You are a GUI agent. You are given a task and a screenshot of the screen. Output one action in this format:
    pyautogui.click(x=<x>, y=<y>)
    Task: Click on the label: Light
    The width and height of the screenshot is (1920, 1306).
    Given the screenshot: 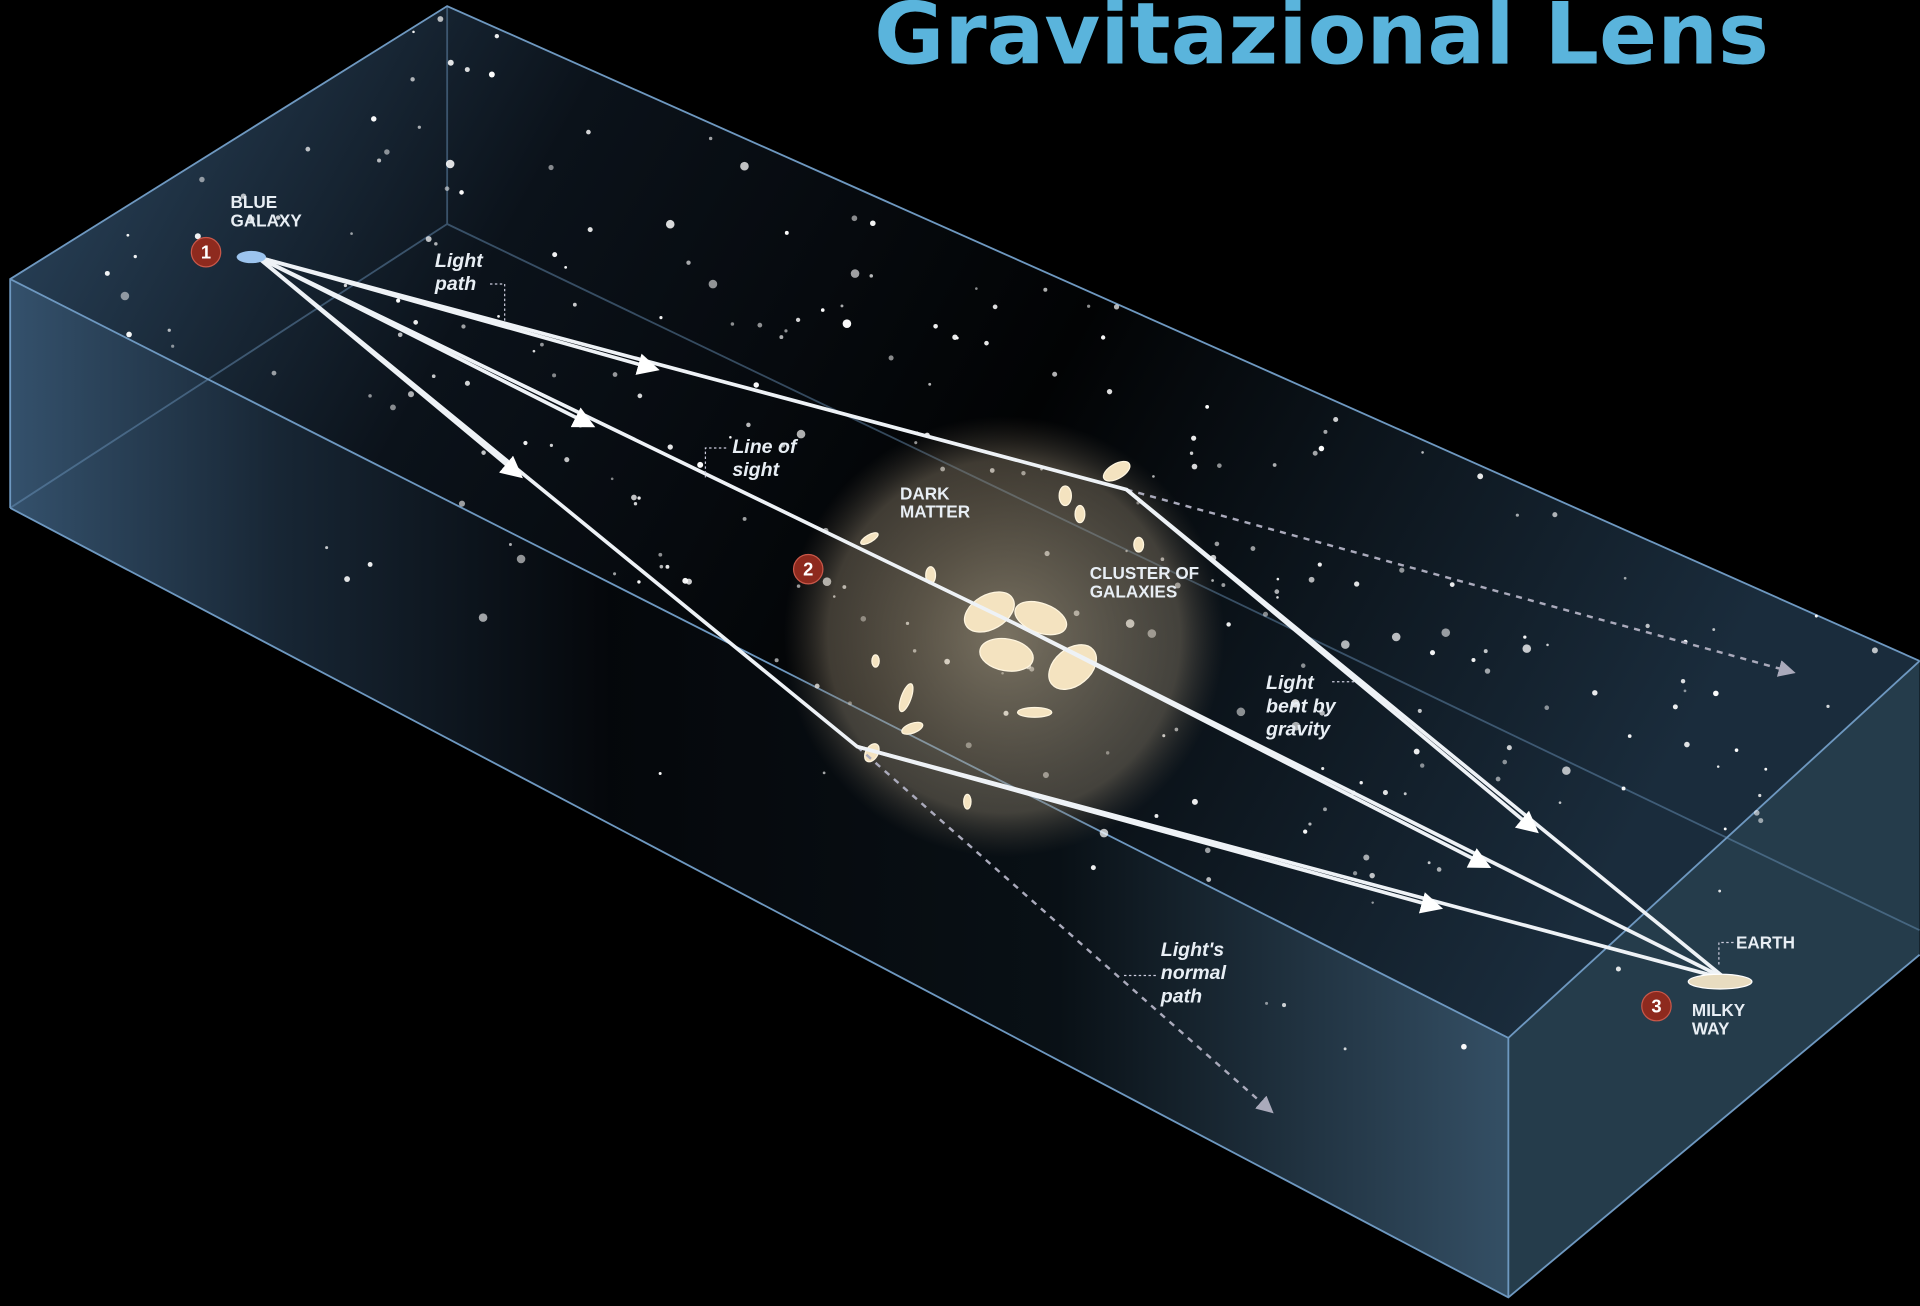 What is the action you would take?
    pyautogui.click(x=1290, y=683)
    